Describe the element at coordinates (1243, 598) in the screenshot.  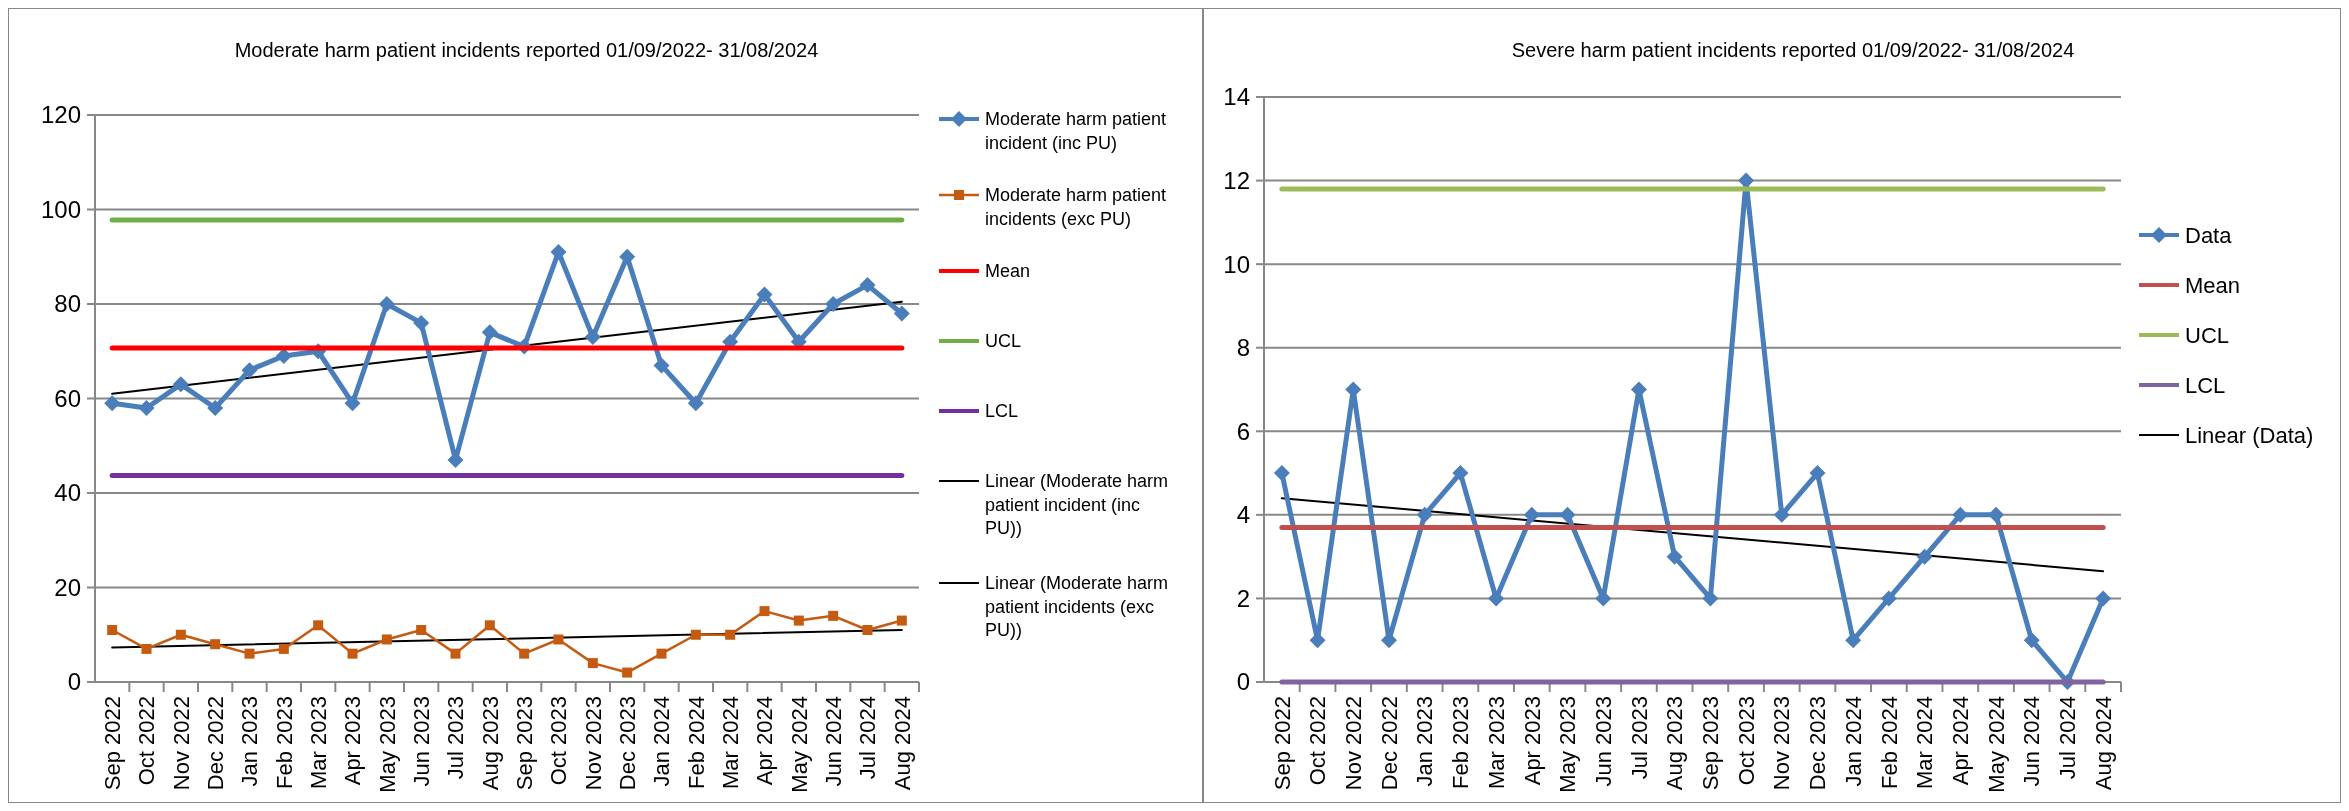
I see `y-tick-label: 2` at that location.